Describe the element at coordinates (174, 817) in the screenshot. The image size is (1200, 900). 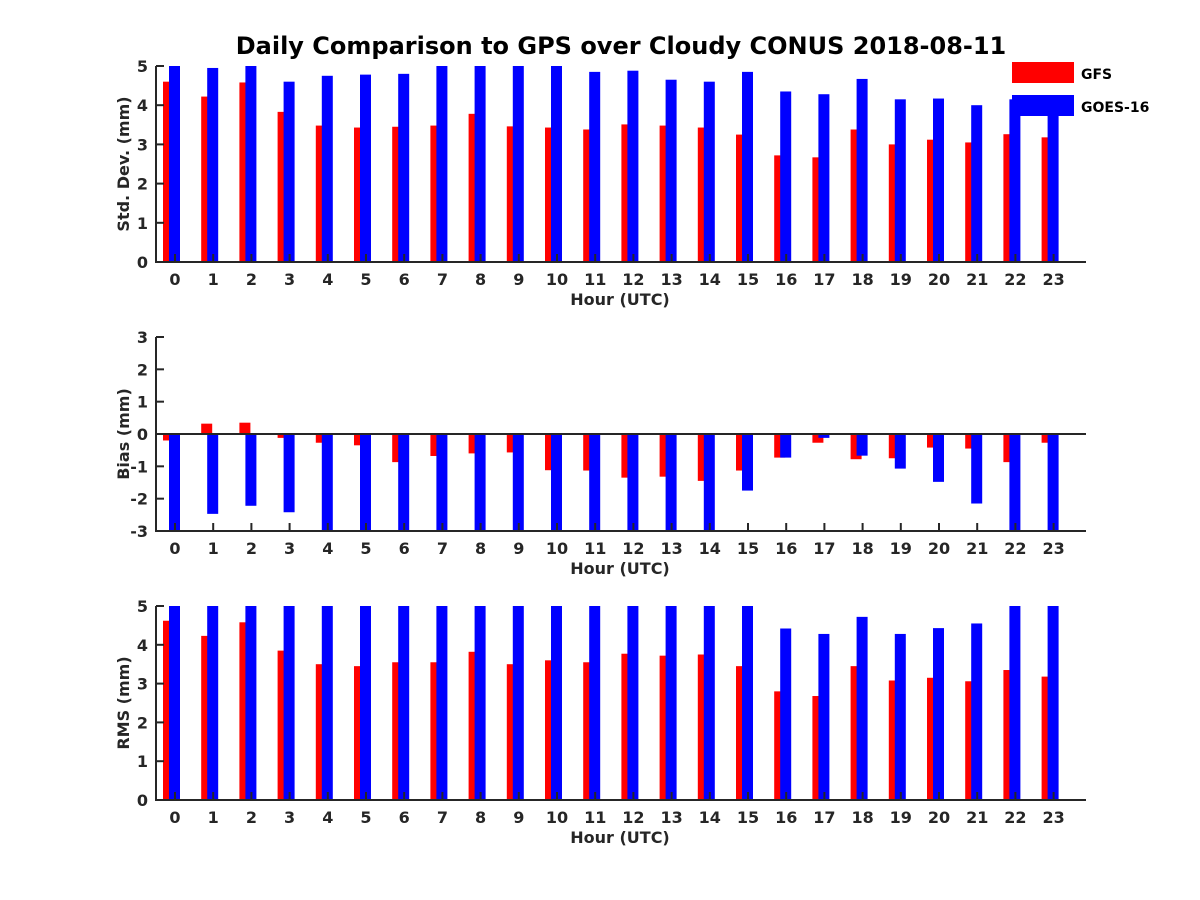
I see `x-tick-label-panel3: 0` at that location.